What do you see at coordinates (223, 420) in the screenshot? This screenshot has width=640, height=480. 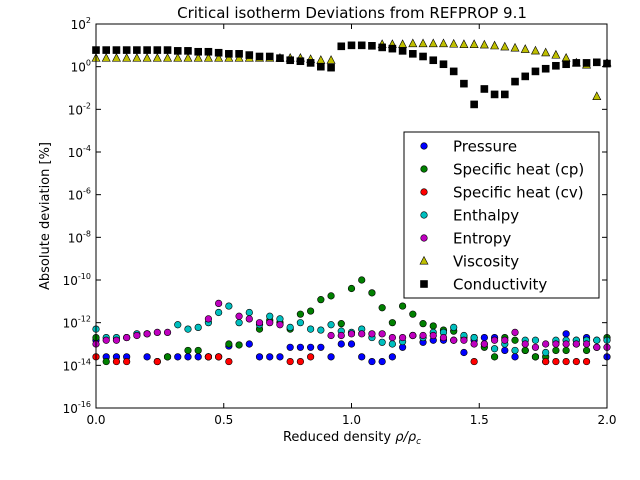 I see `x-tick-label: 0.5` at bounding box center [223, 420].